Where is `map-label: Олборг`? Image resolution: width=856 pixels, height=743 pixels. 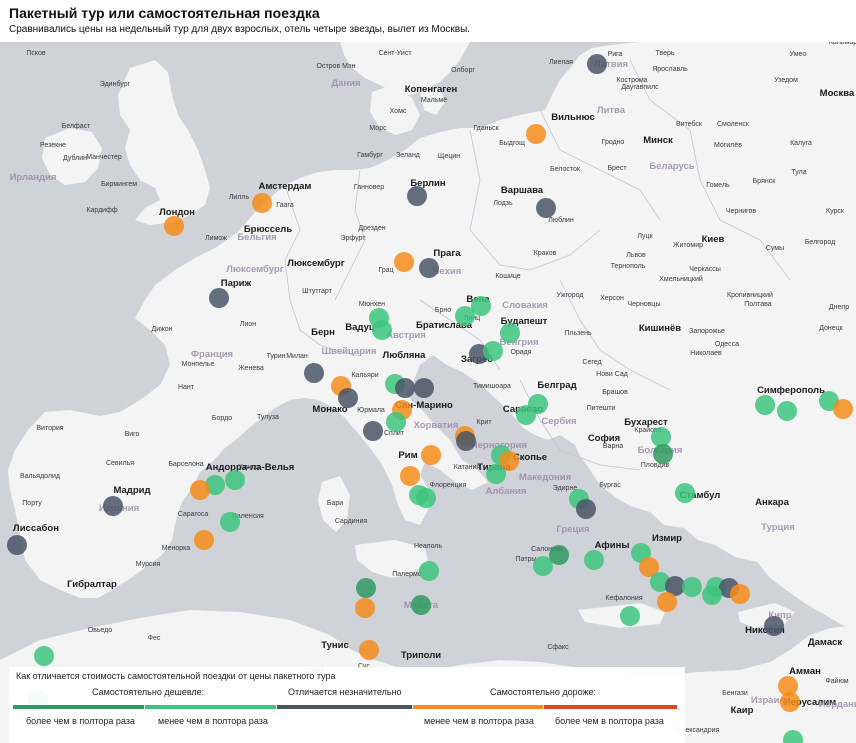 map-label: Олборг is located at coordinates (463, 70).